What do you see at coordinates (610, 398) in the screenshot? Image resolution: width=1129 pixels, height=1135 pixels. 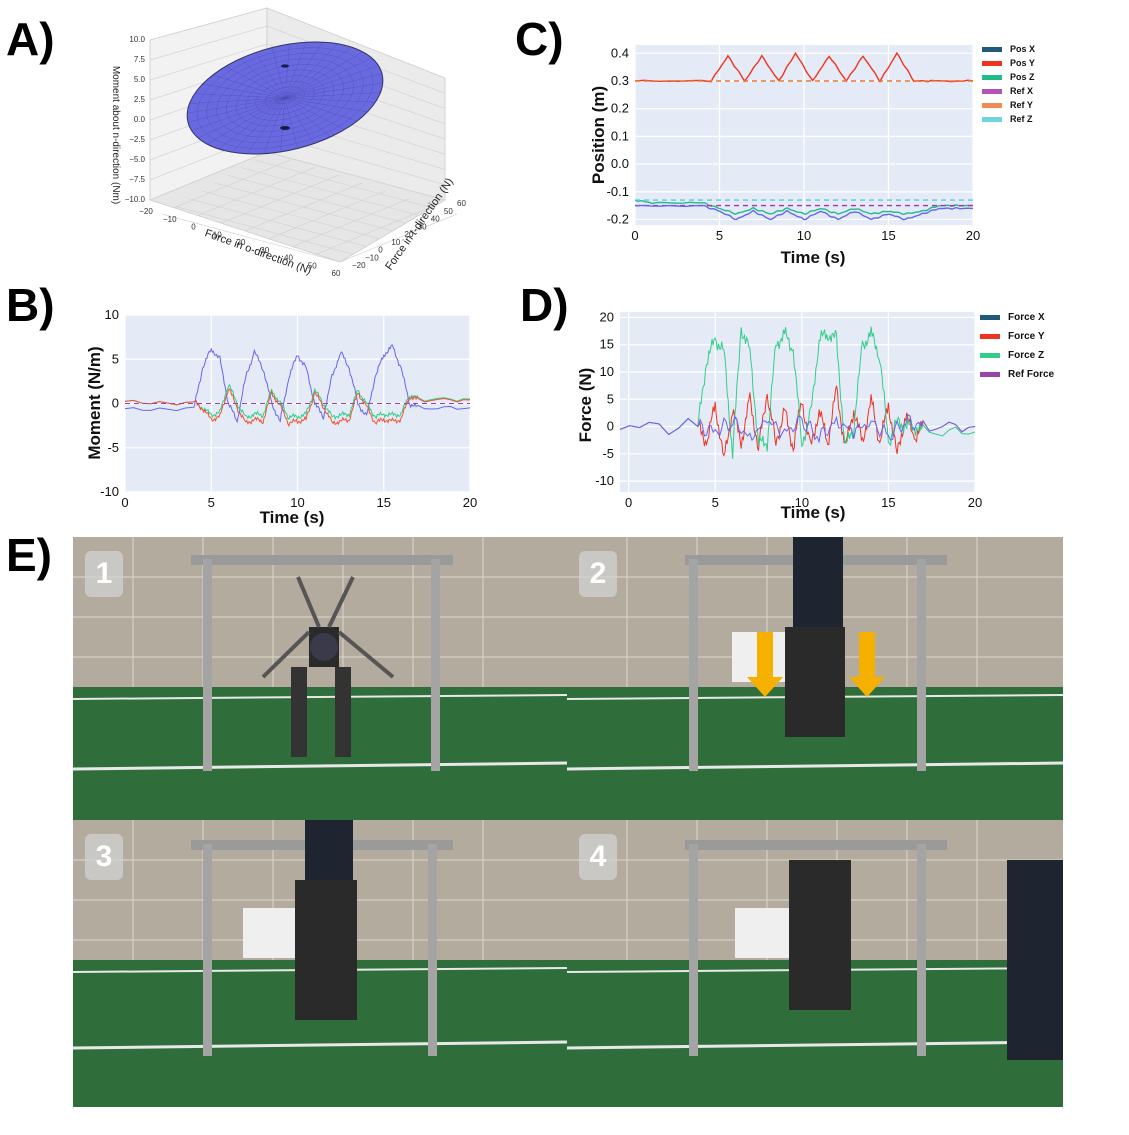 I see `y-tick-label: 5` at bounding box center [610, 398].